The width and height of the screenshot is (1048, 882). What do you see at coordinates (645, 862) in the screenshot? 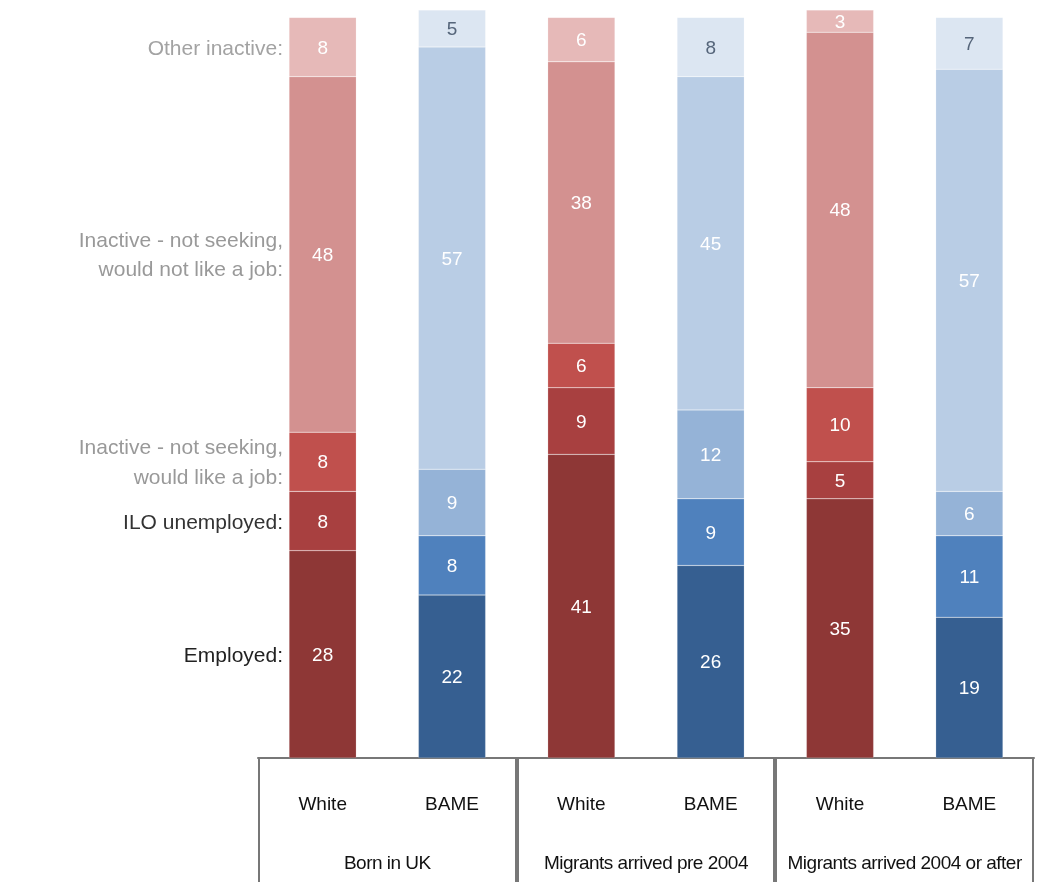
I see `text: Migrants arrived pre 2004` at bounding box center [645, 862].